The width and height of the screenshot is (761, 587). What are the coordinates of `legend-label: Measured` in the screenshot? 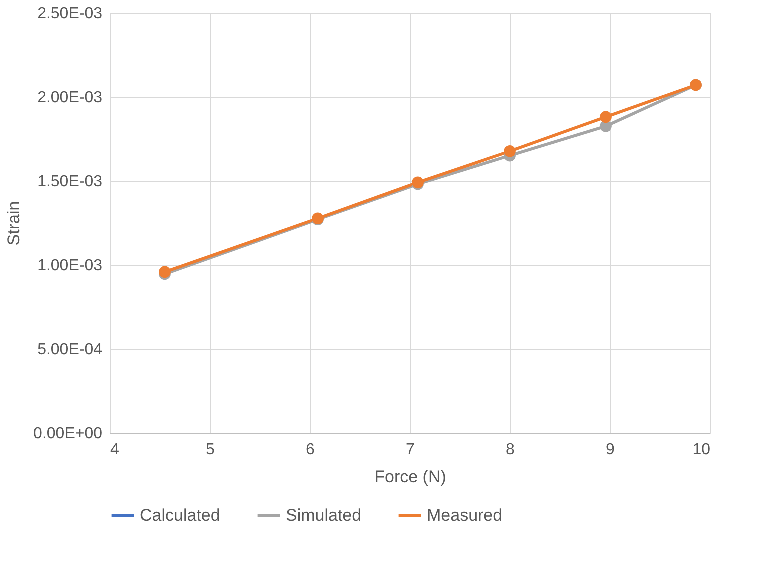 It's located at (465, 515).